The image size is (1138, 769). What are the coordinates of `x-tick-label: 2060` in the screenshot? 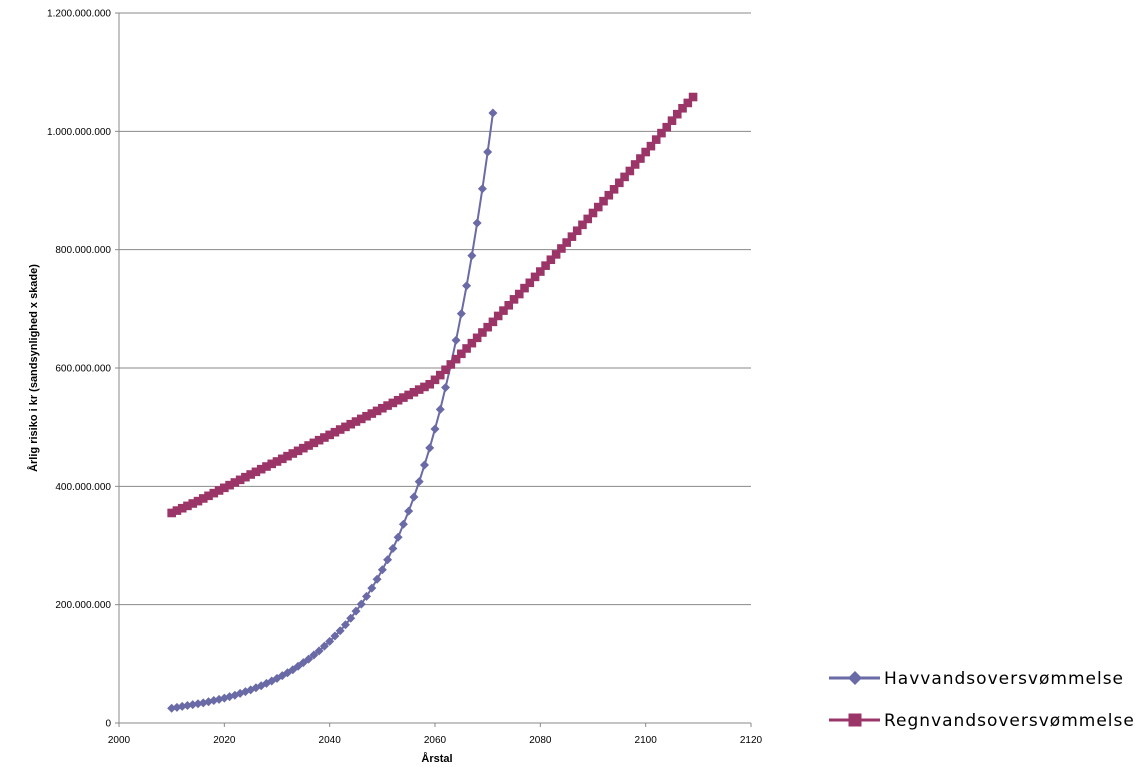 It's located at (435, 740).